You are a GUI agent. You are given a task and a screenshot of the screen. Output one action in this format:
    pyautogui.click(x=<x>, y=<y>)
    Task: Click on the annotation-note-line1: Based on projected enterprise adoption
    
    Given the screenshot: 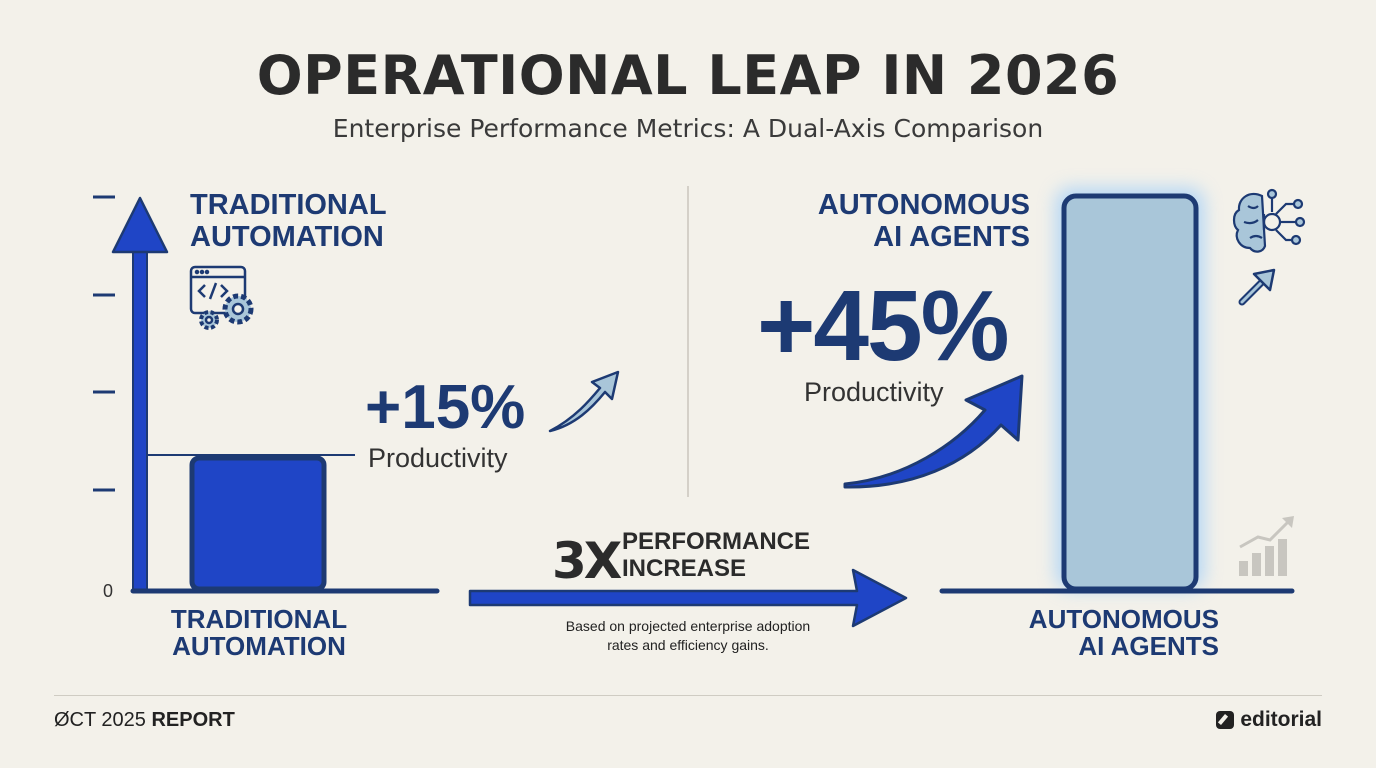 What is the action you would take?
    pyautogui.click(x=688, y=626)
    